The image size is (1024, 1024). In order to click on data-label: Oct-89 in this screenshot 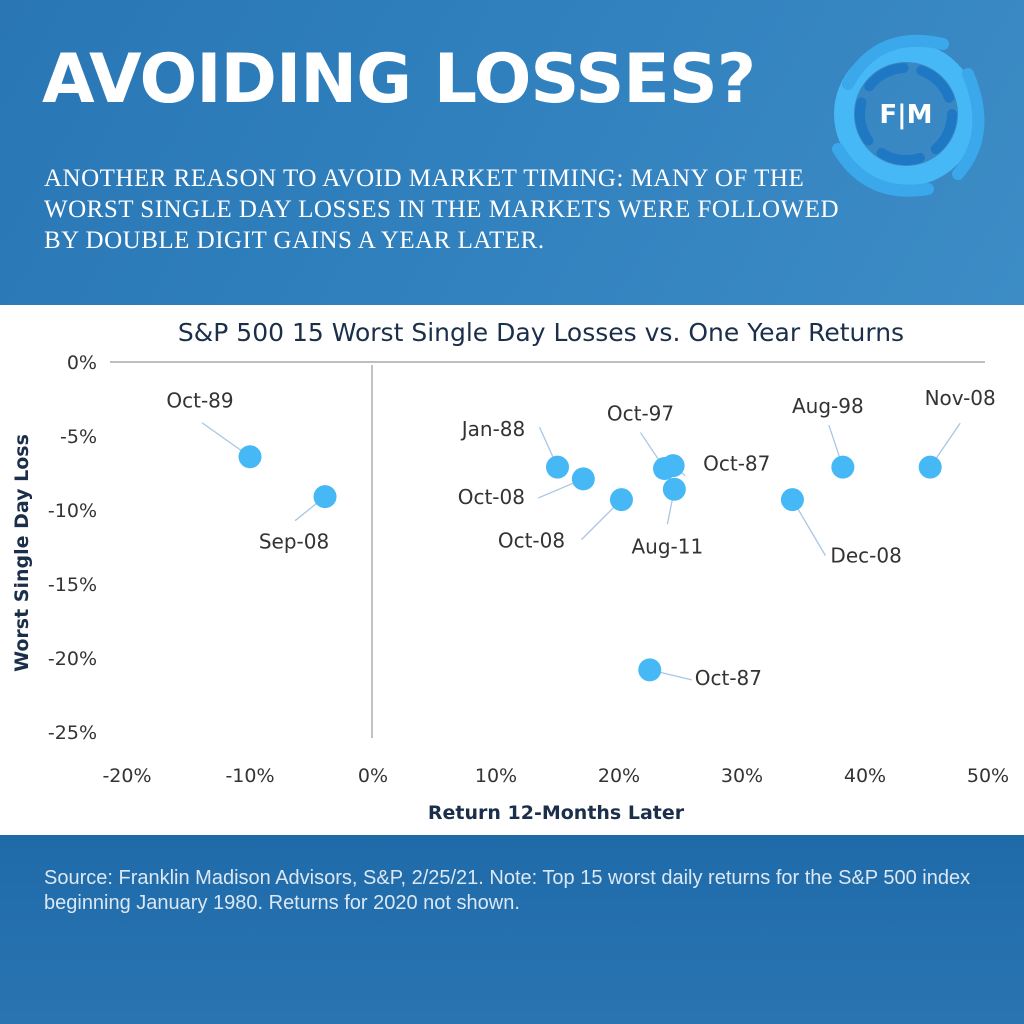, I will do `click(199, 401)`.